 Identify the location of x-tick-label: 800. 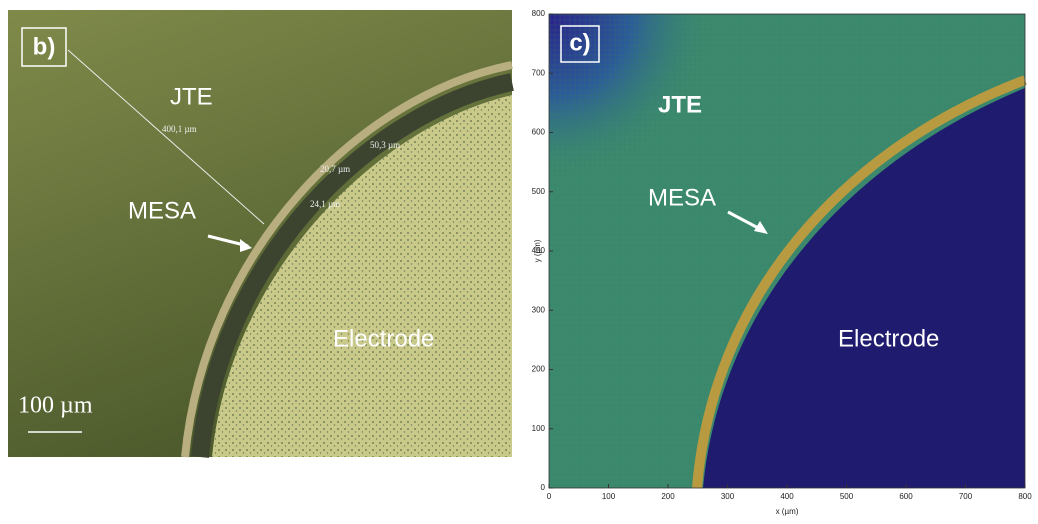
(1025, 496).